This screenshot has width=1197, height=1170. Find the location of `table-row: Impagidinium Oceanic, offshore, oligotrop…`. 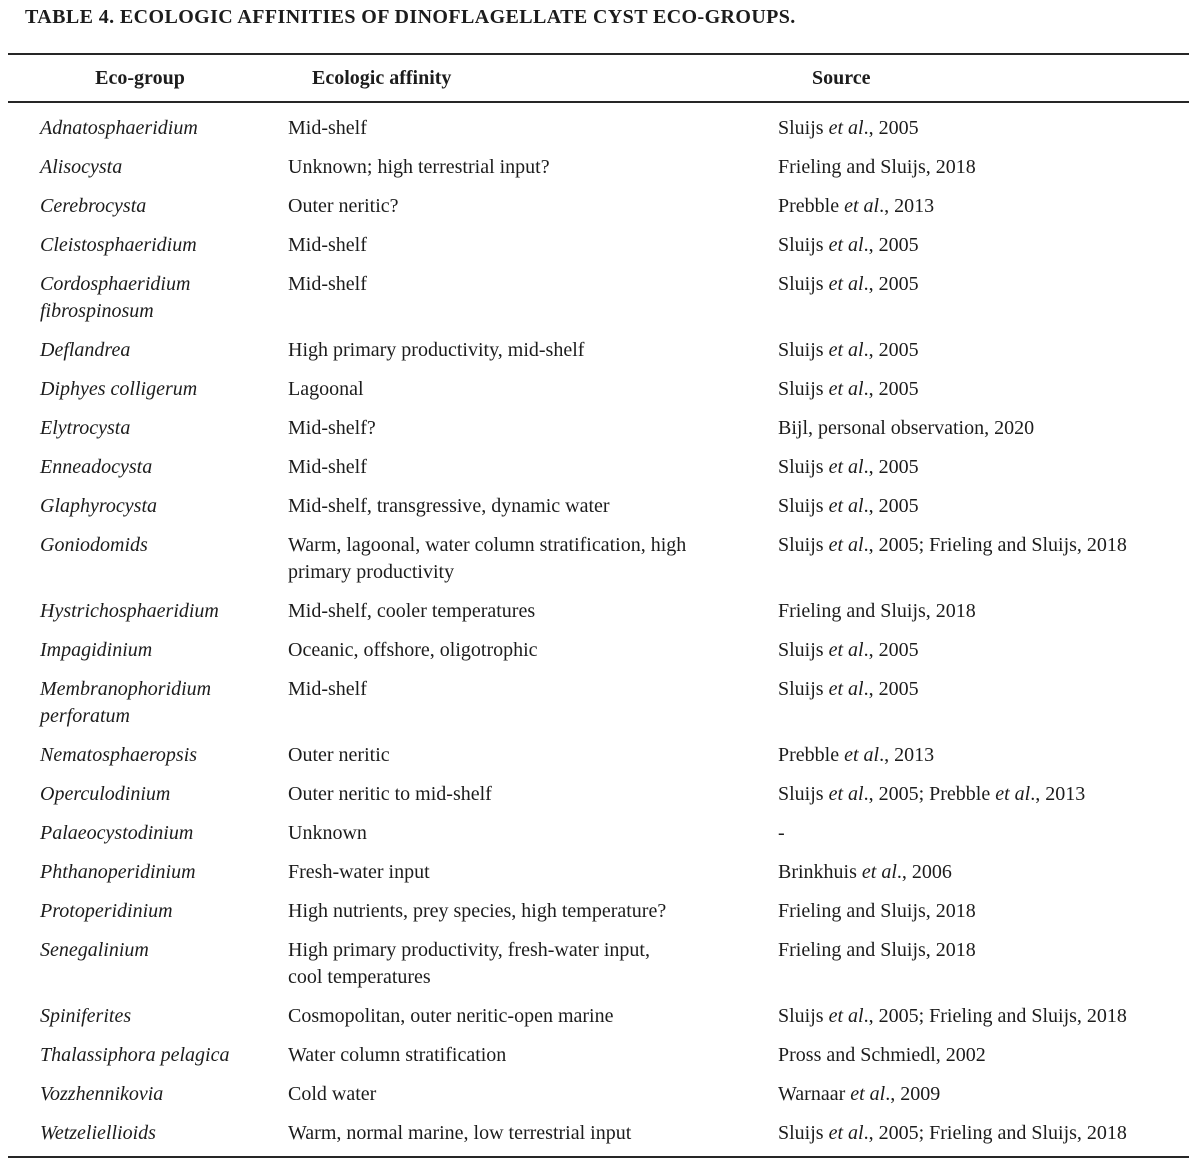

table-row: Impagidinium Oceanic, offshore, oligotrop… is located at coordinates (598, 650).